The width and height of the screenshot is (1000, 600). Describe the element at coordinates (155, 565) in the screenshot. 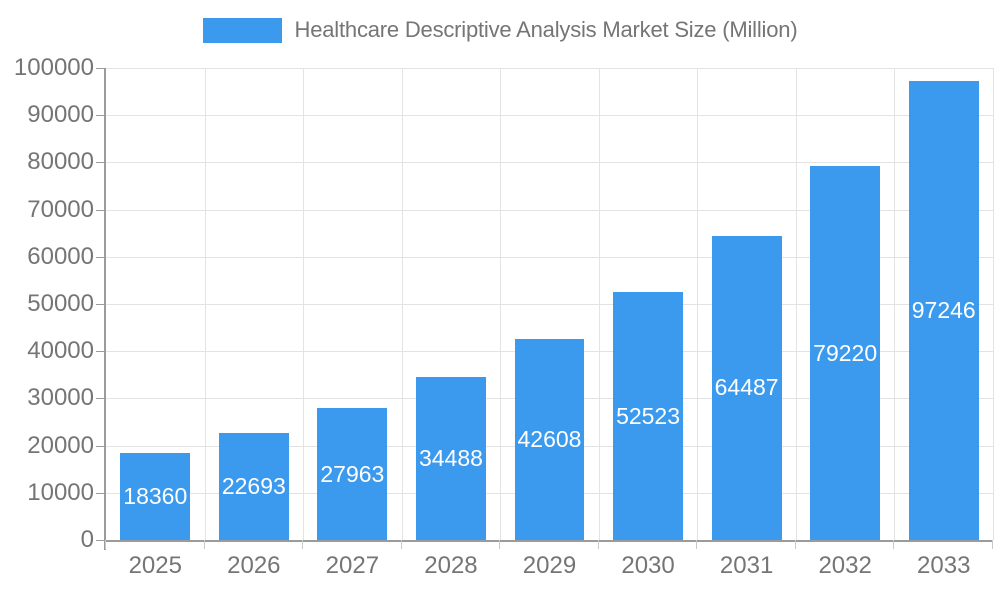

I see `x-axis-tick-label: 2025` at that location.